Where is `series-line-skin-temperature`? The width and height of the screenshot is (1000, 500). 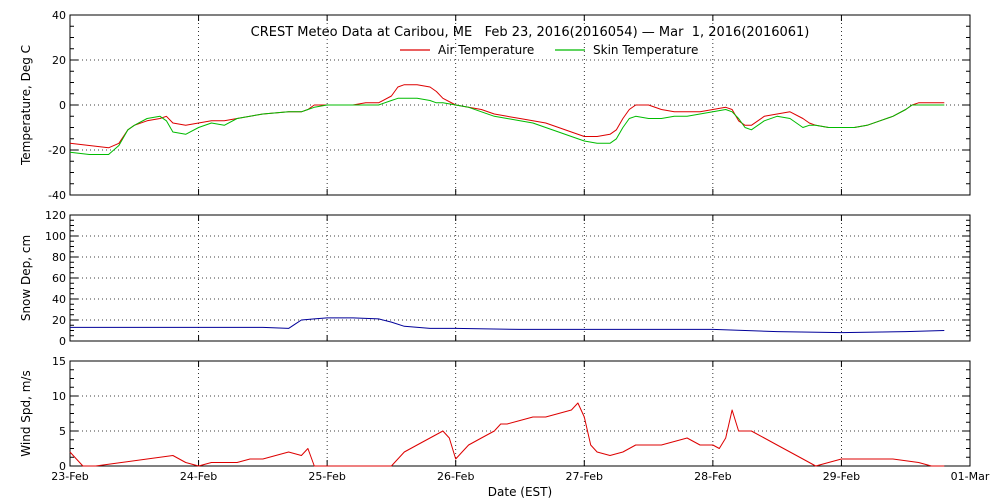 series-line-skin-temperature is located at coordinates (507, 126).